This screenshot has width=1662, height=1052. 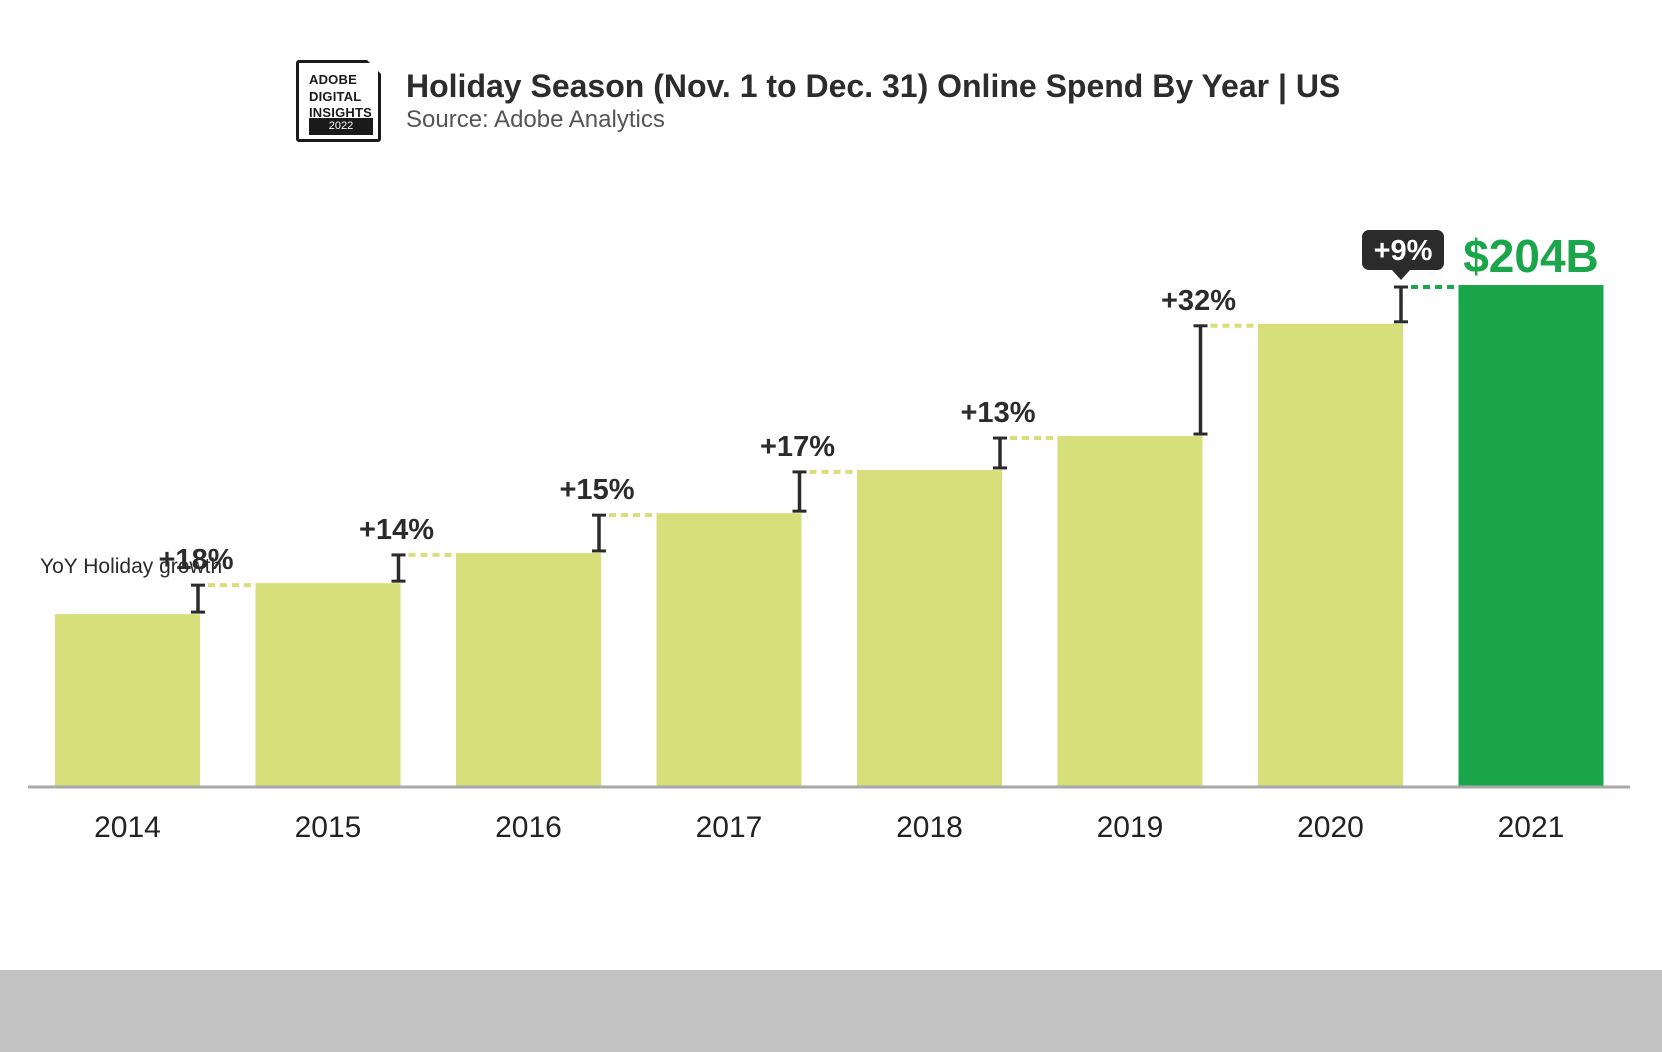 What do you see at coordinates (831, 1011) in the screenshot?
I see `footer-band` at bounding box center [831, 1011].